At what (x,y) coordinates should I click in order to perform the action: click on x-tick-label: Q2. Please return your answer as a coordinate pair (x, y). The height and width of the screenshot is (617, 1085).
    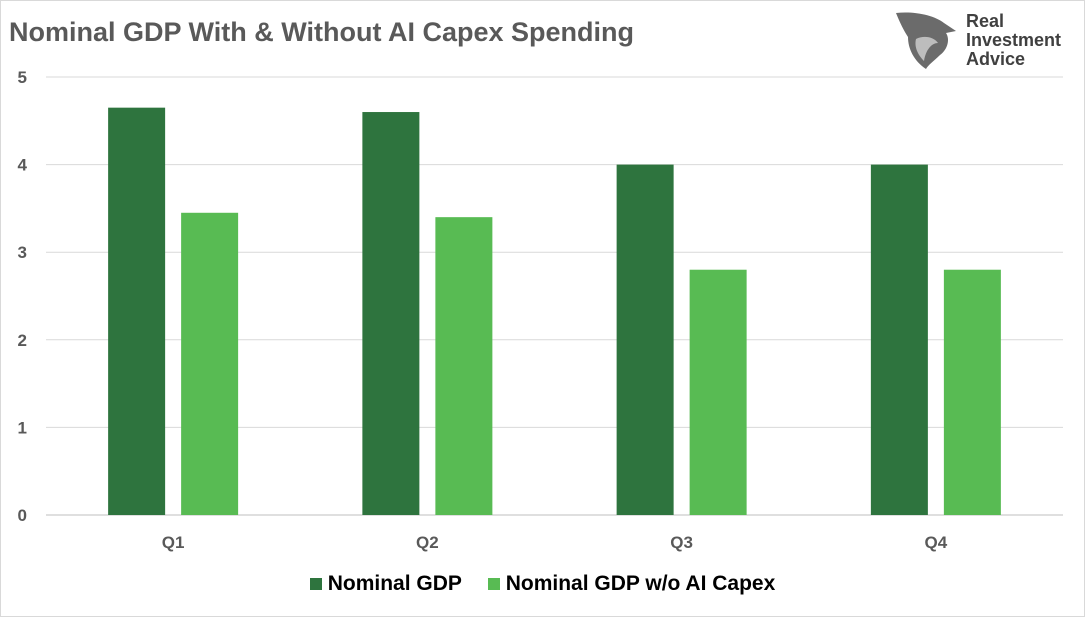
    Looking at the image, I should click on (427, 542).